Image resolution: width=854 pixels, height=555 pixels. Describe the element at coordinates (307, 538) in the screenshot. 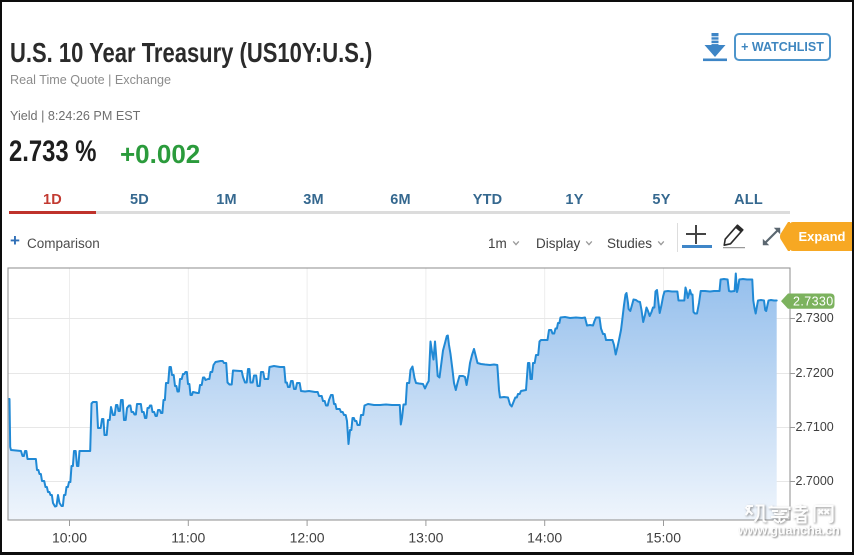

I see `svg-text: 12:00` at that location.